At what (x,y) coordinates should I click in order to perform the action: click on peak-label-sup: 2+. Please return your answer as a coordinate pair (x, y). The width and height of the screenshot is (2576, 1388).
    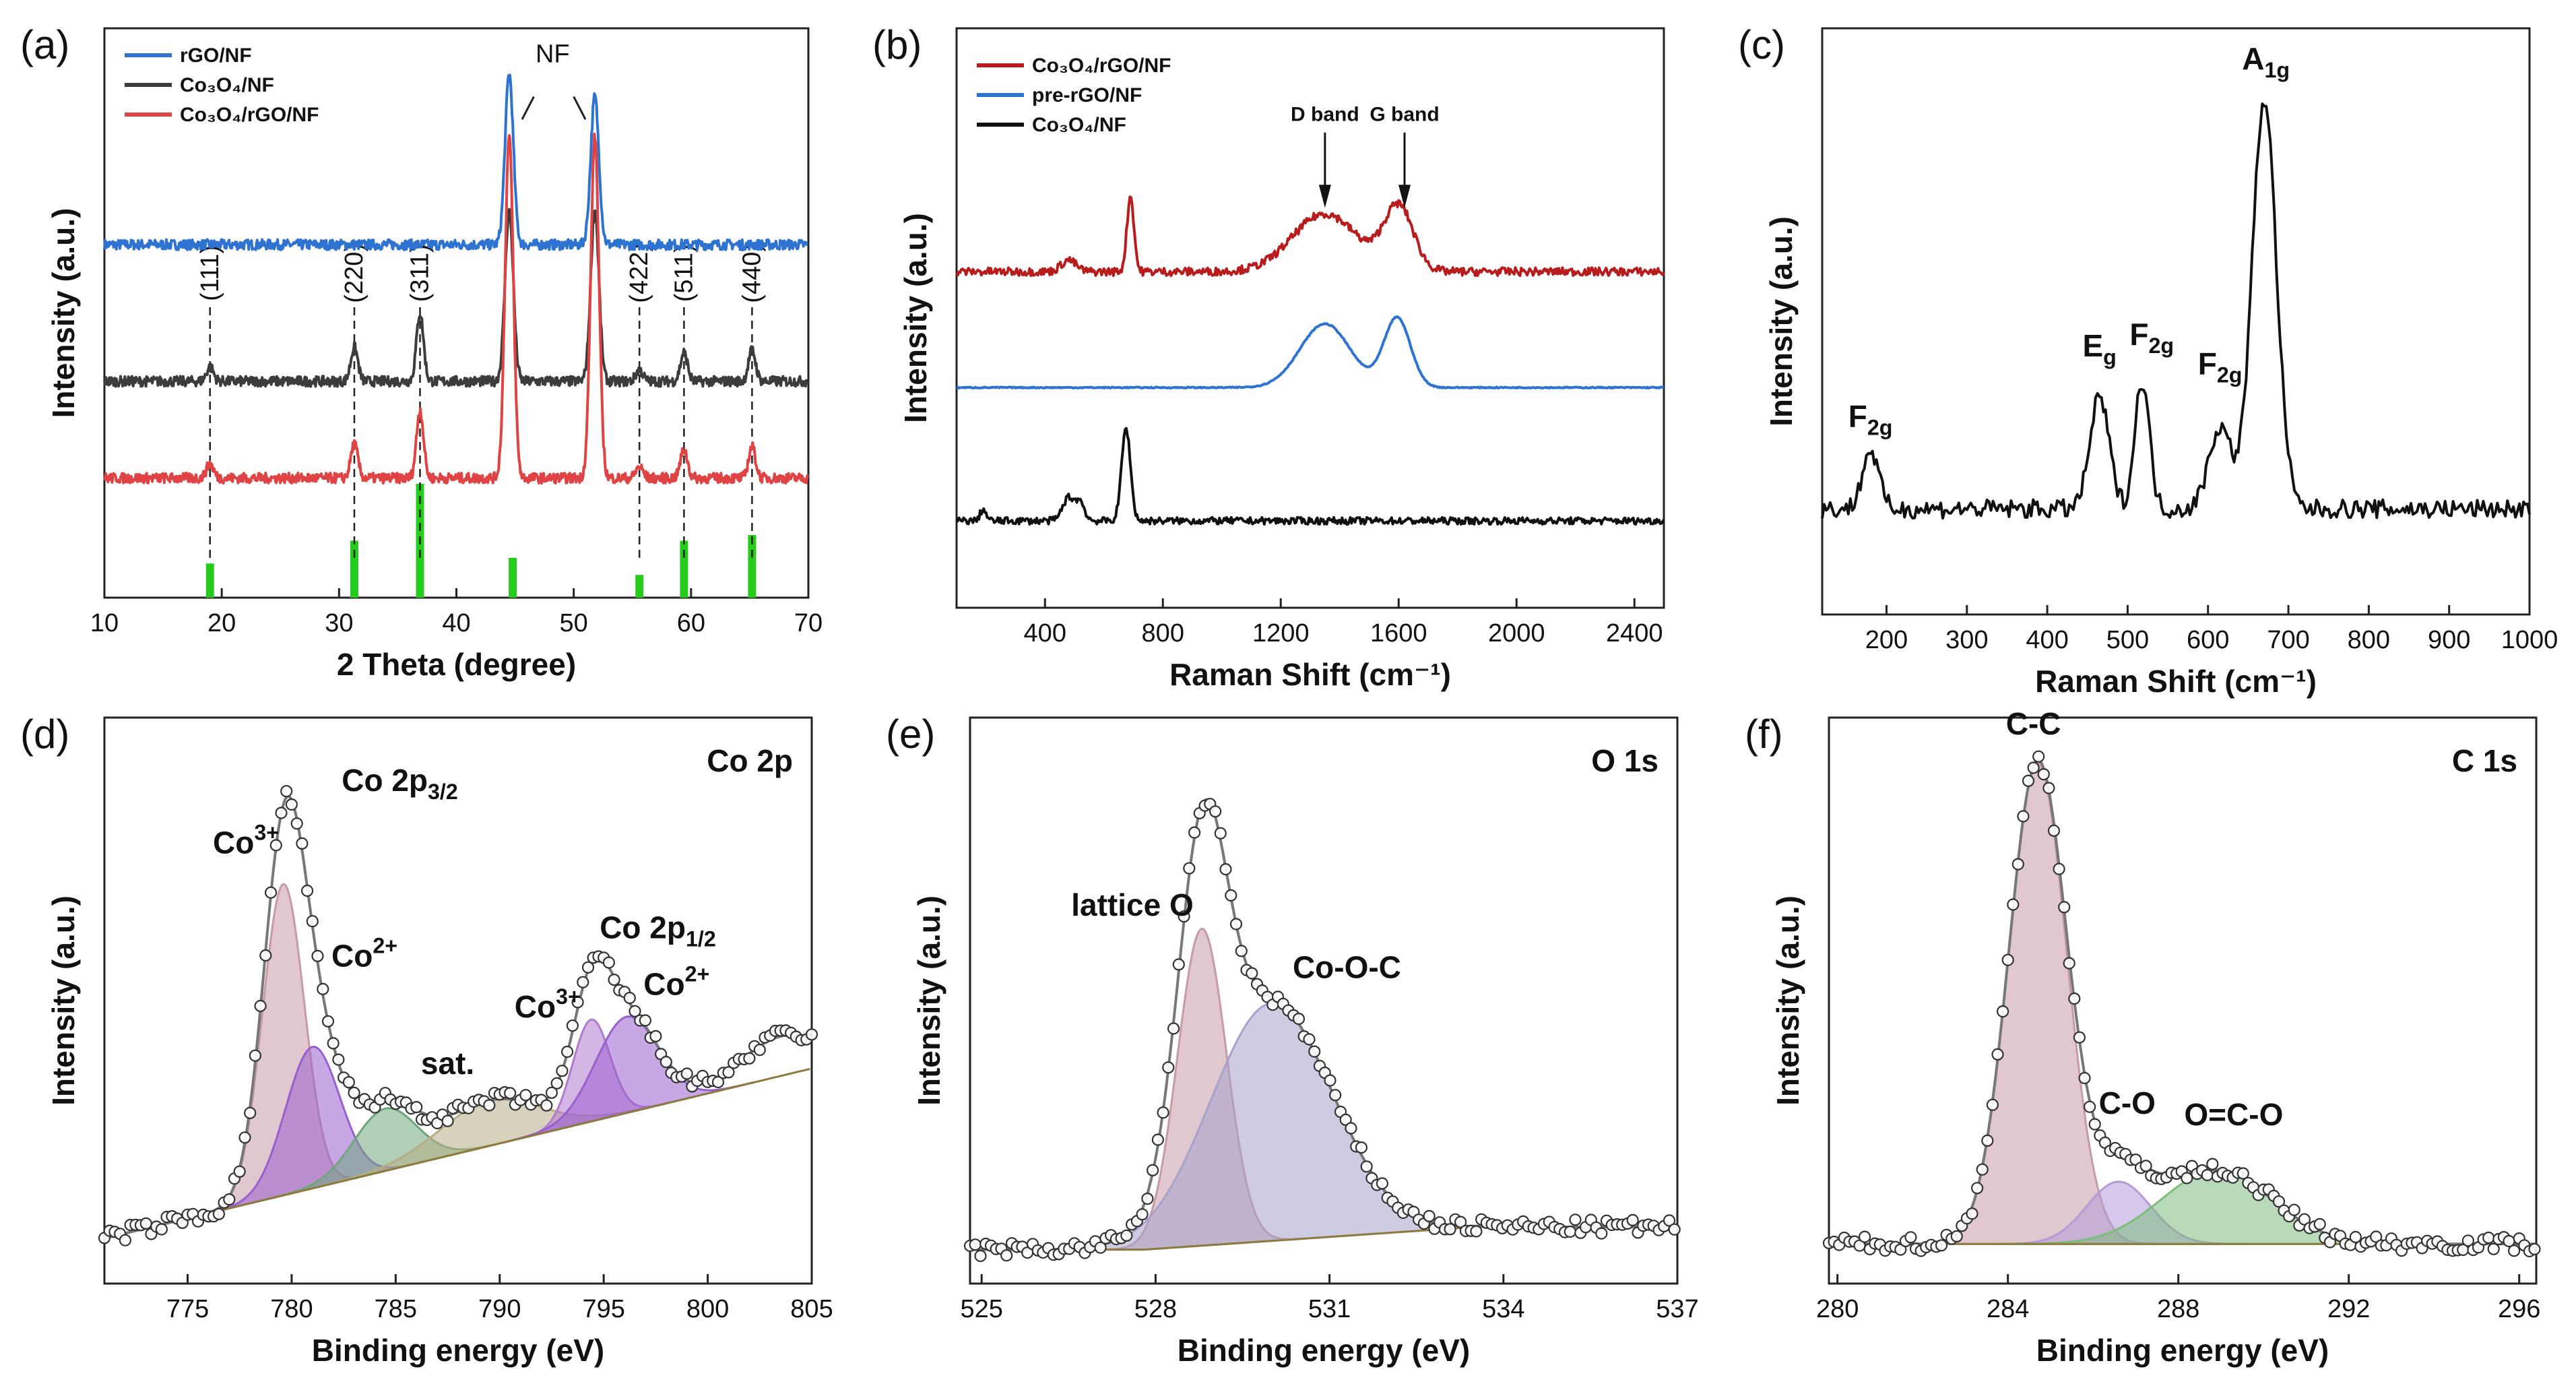
    Looking at the image, I should click on (385, 946).